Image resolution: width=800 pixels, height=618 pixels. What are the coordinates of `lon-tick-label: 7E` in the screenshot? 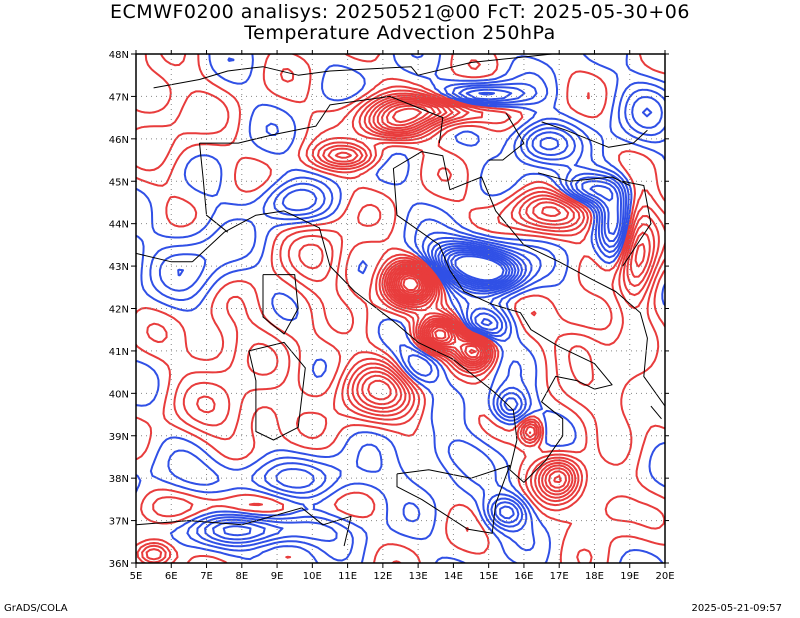 It's located at (206, 576).